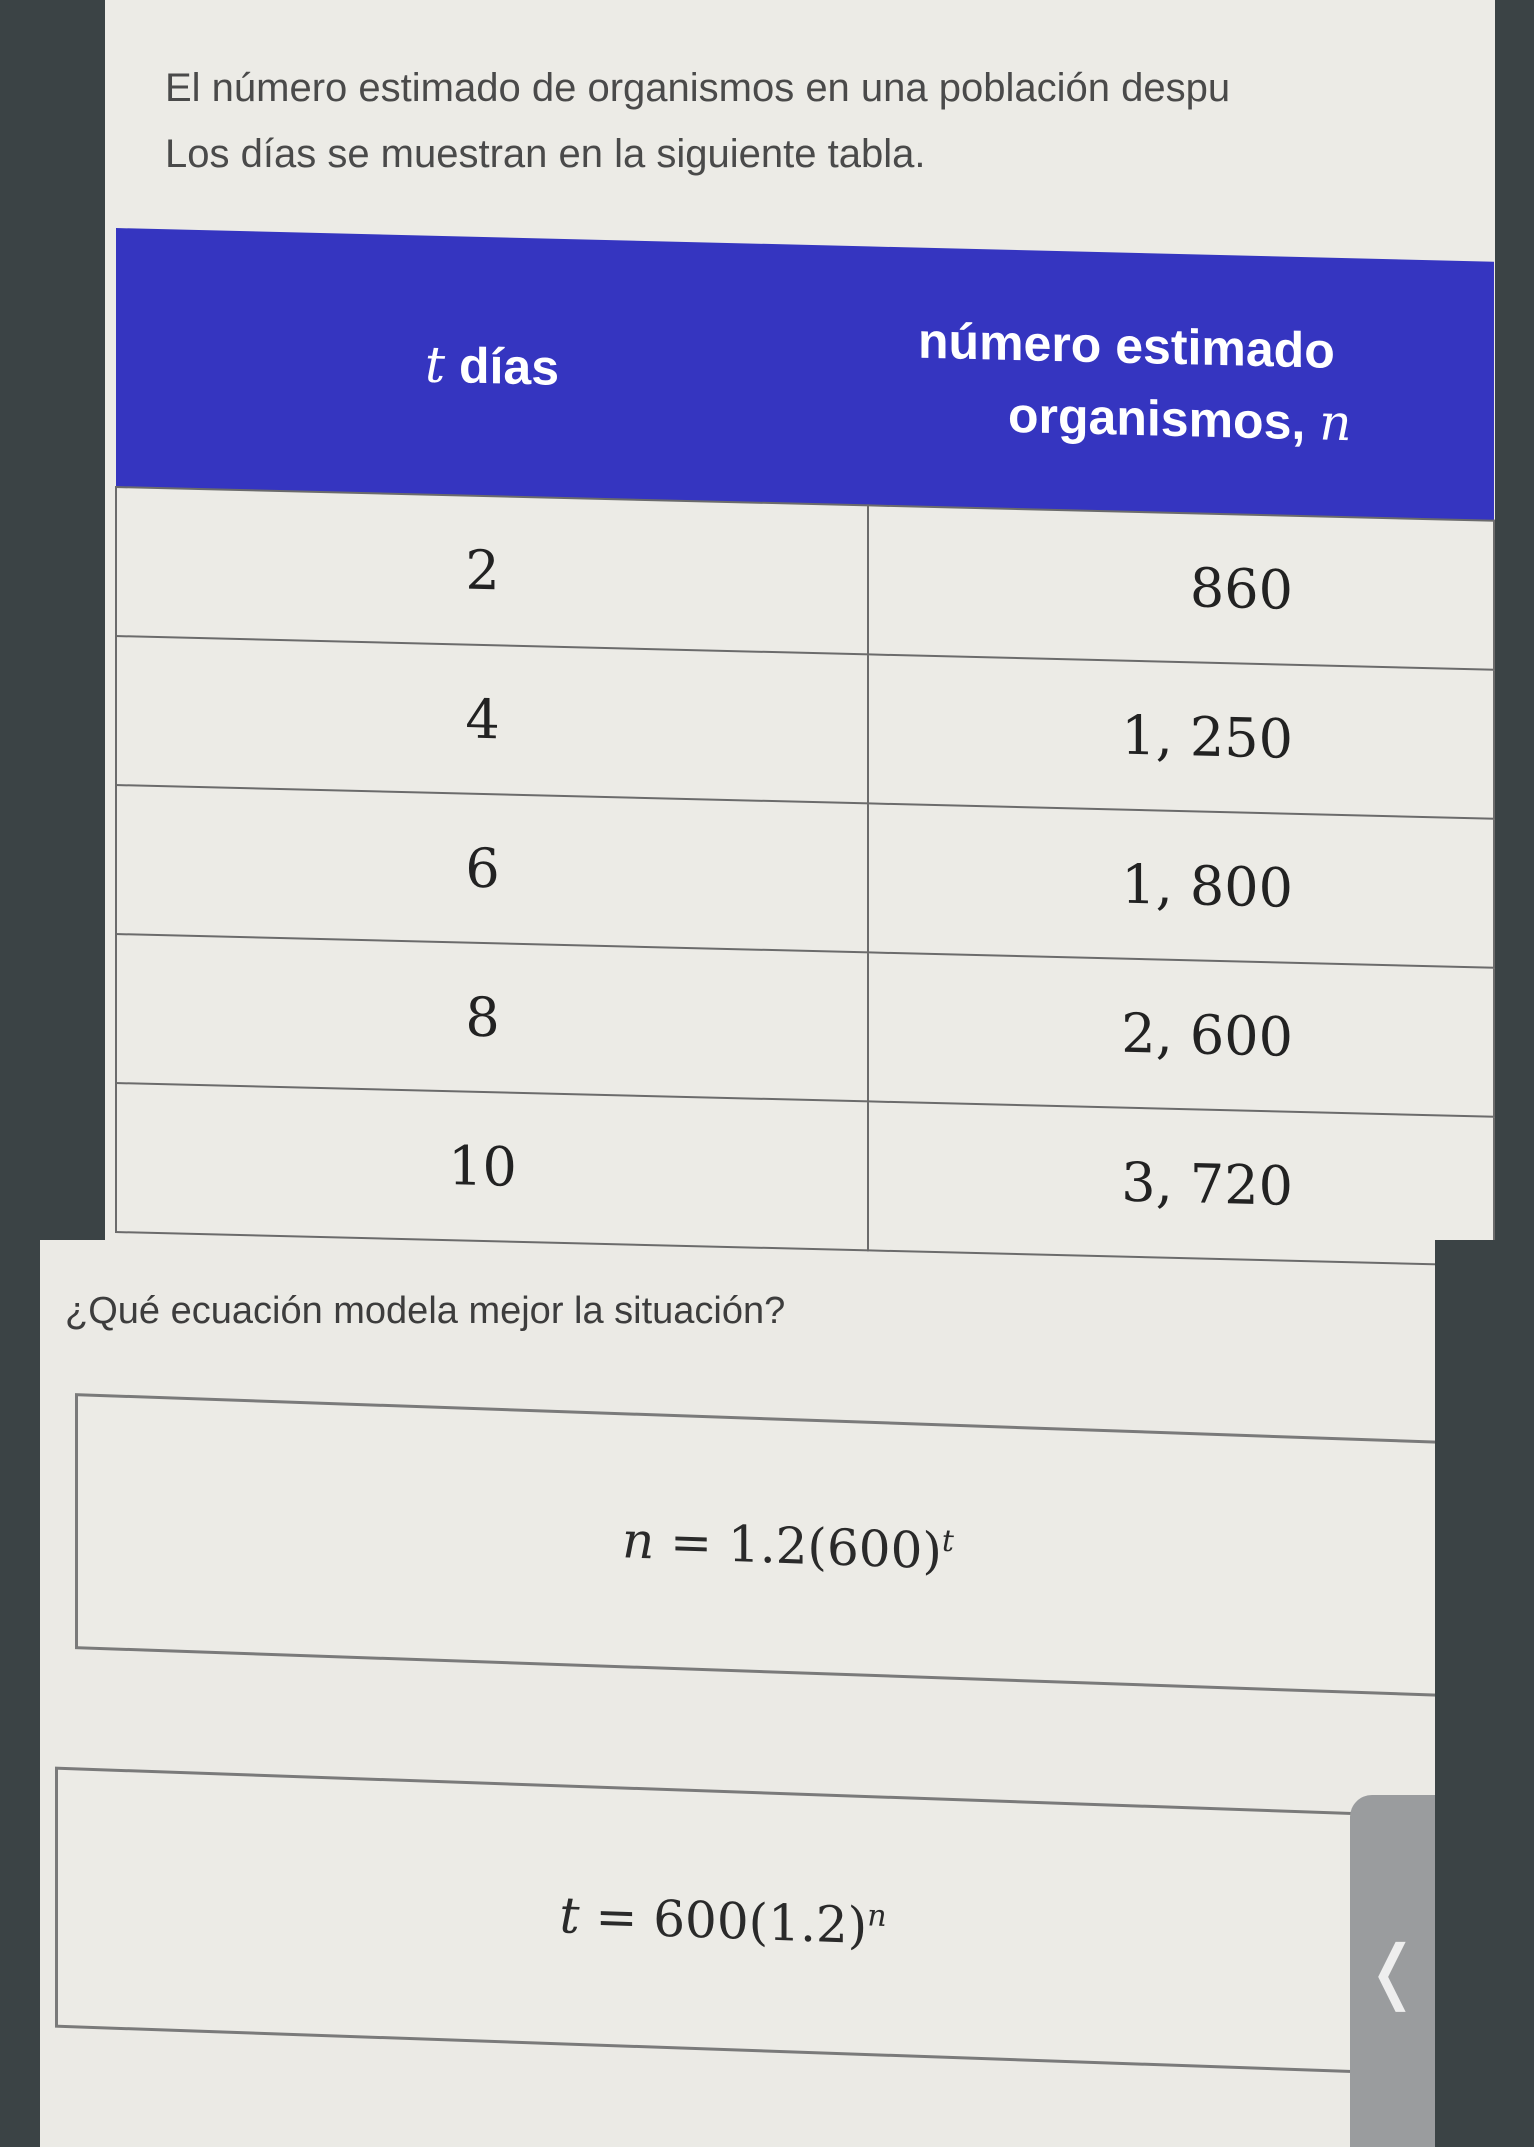  I want to click on cell-t: 6, so click(492, 869).